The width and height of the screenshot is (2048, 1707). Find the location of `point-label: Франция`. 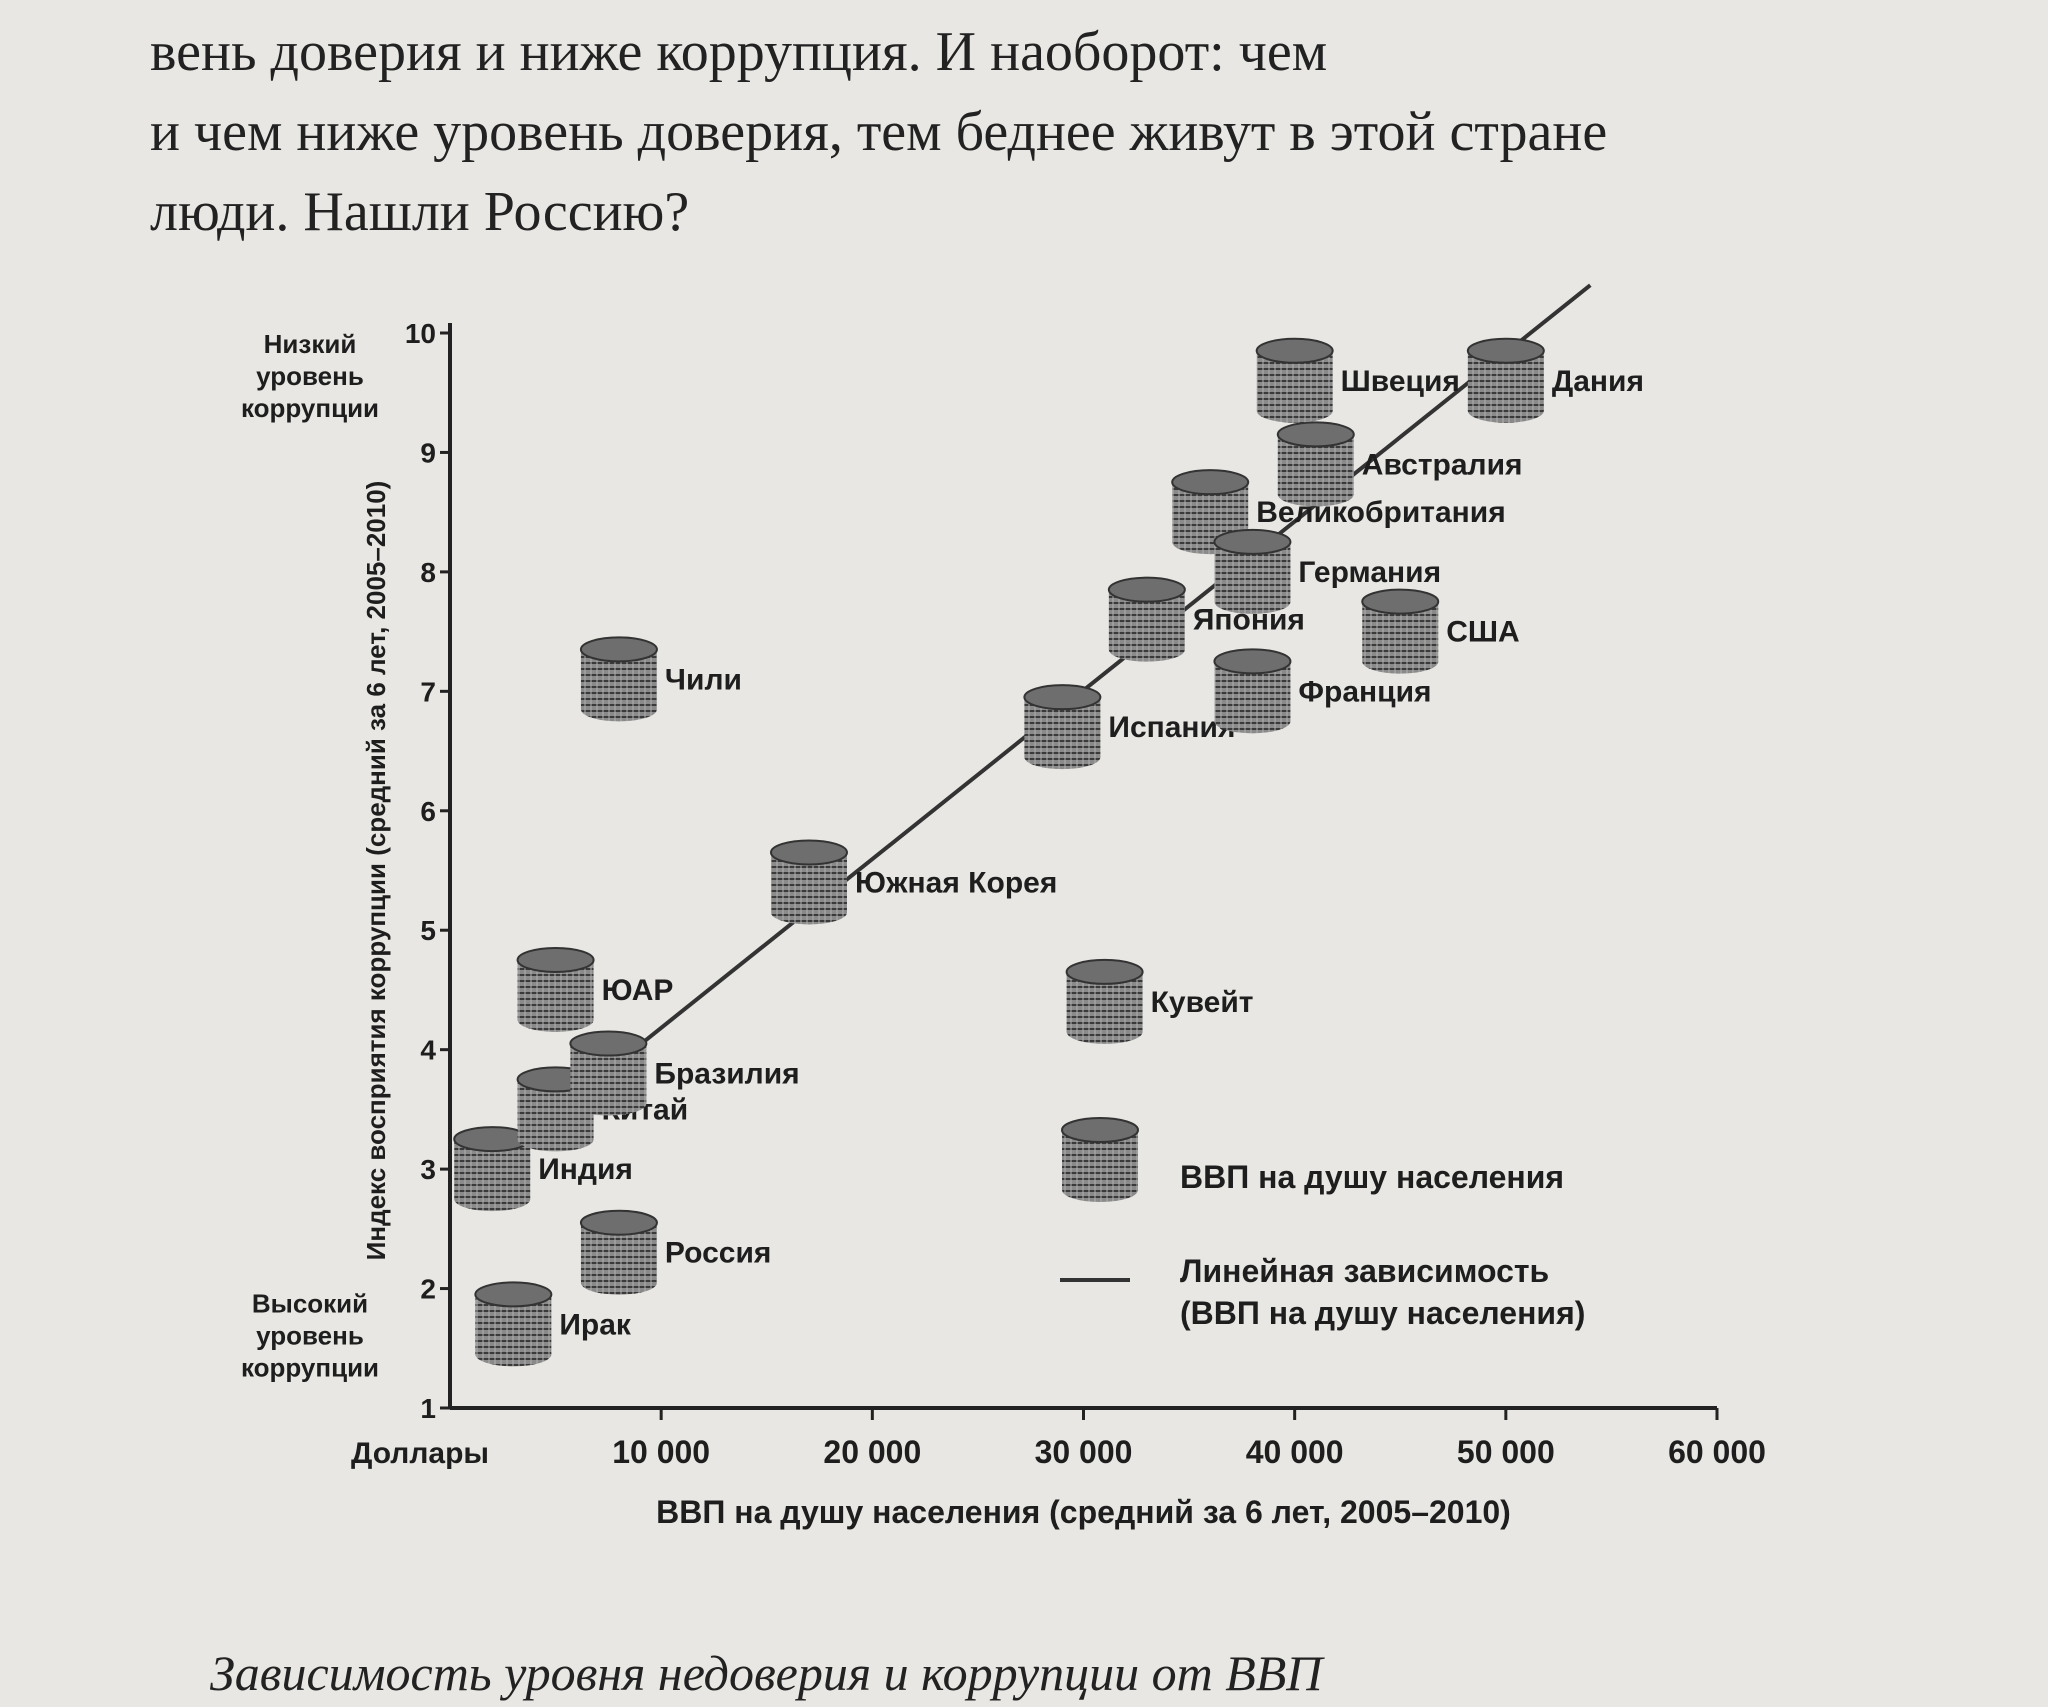

point-label: Франция is located at coordinates (1364, 691).